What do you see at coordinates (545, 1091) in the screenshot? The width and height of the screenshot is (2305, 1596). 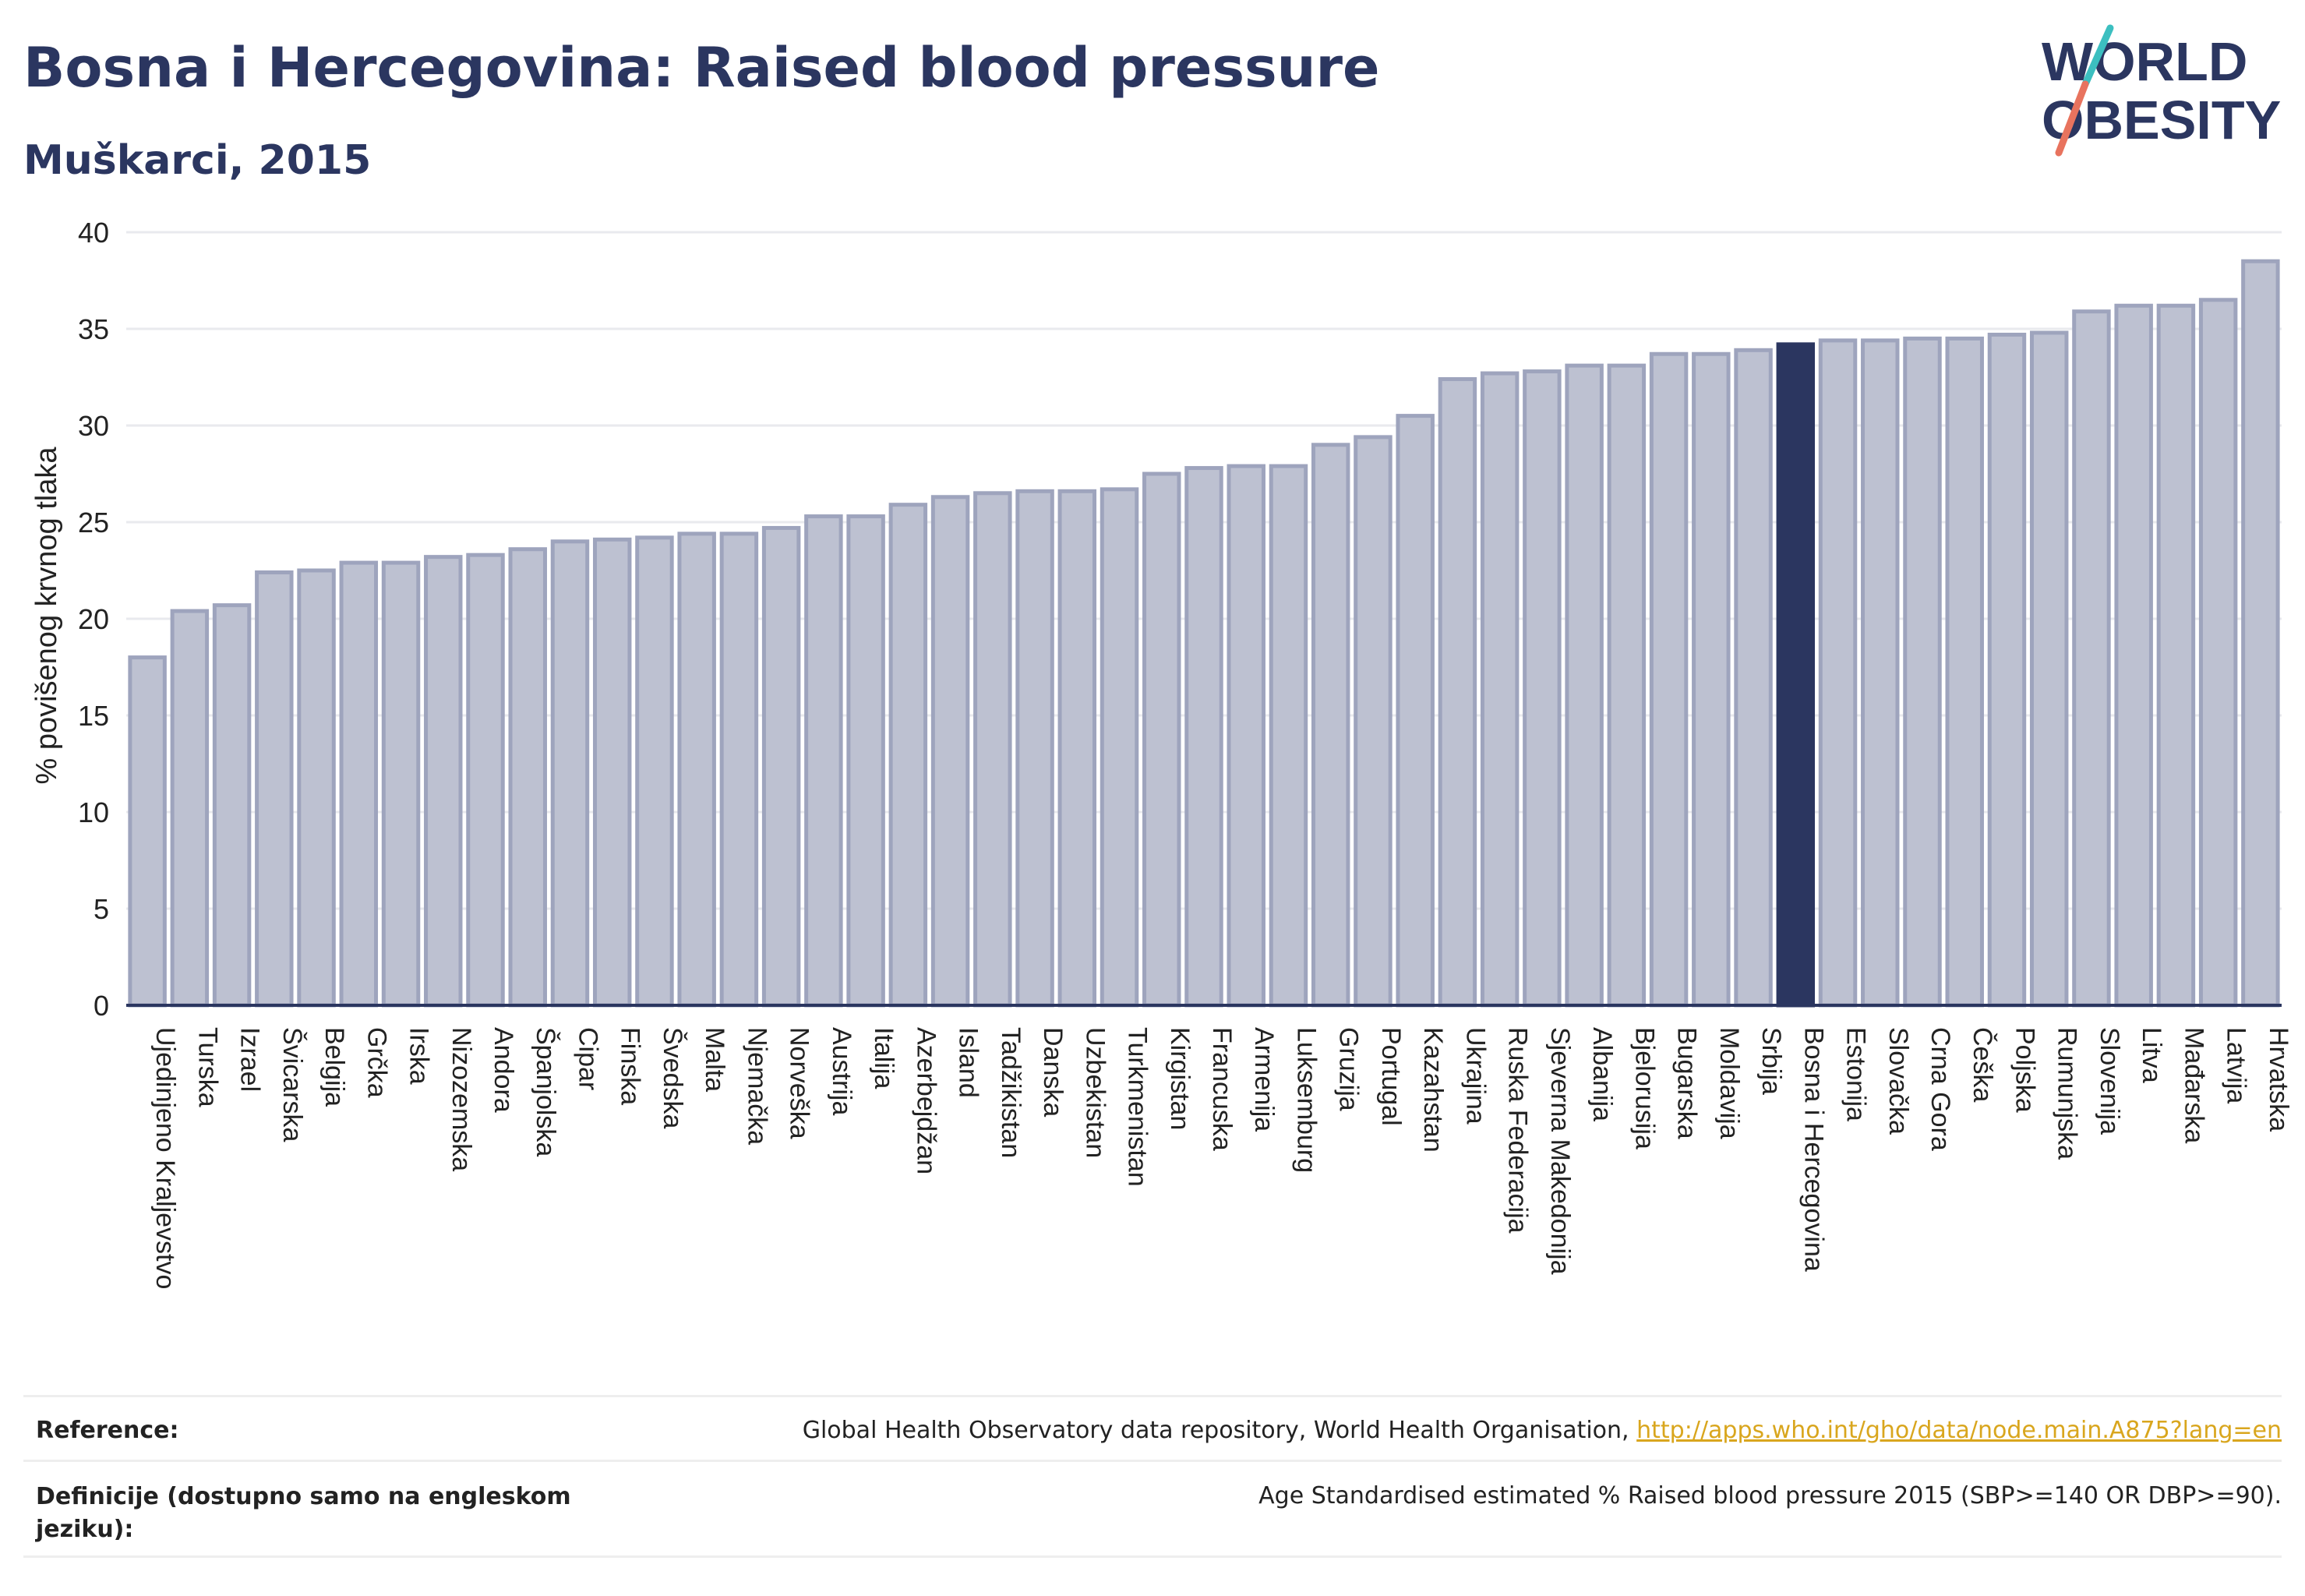 I see `x-tick-label: Španjolska` at bounding box center [545, 1091].